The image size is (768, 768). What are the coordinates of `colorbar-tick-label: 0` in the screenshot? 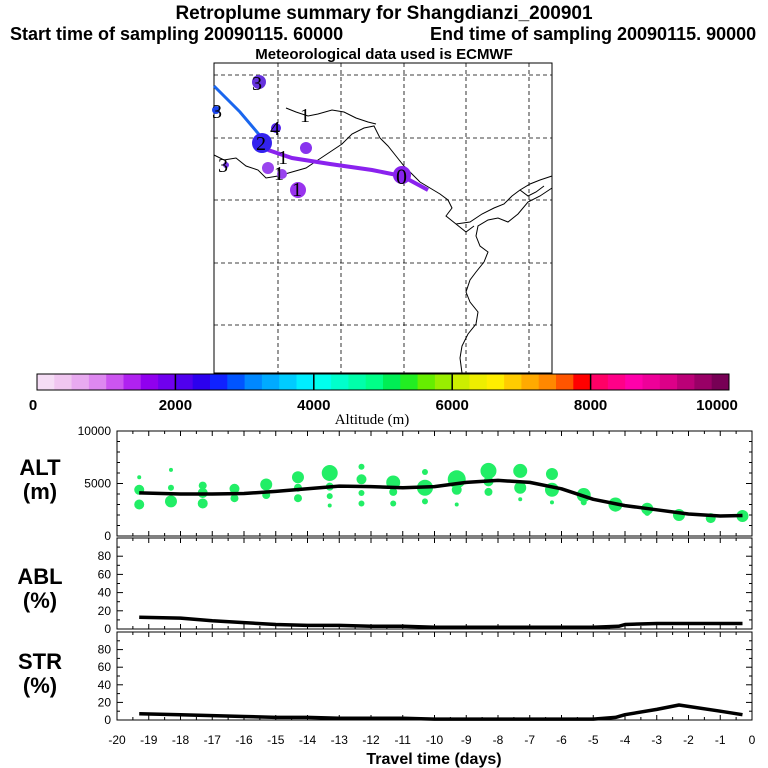 It's located at (33, 405).